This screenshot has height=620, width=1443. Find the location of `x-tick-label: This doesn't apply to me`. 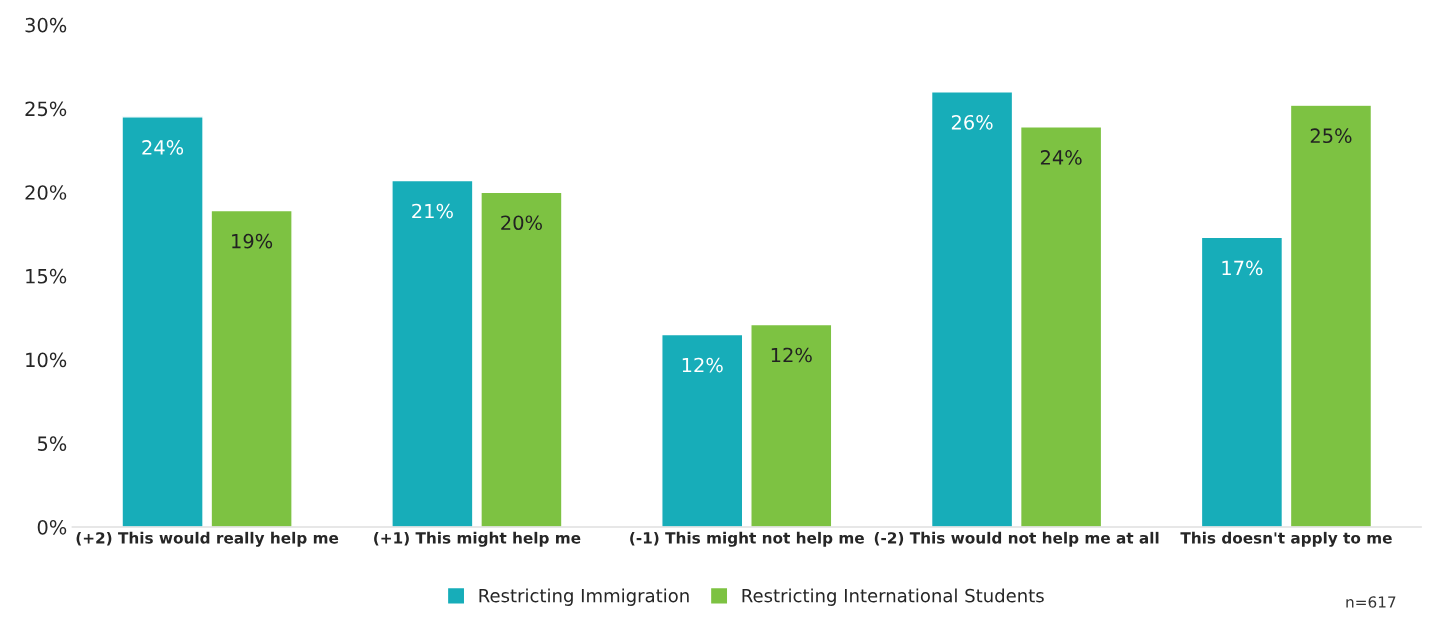

x-tick-label: This doesn't apply to me is located at coordinates (1286, 539).